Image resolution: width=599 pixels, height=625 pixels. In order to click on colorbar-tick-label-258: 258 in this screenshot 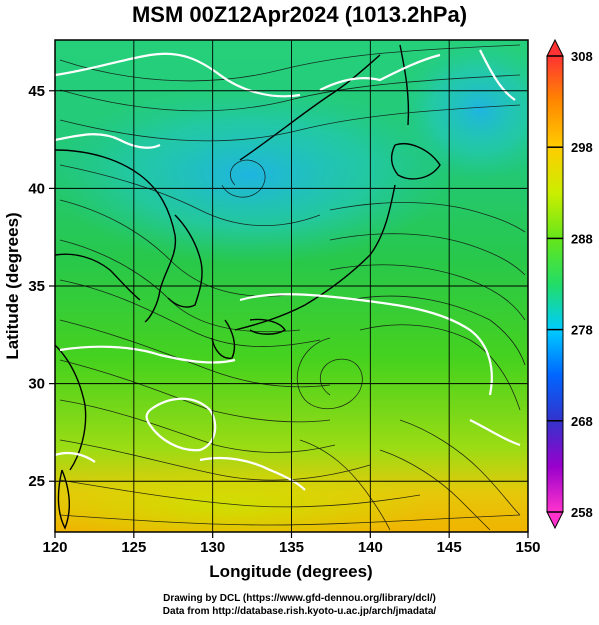, I will do `click(582, 512)`.